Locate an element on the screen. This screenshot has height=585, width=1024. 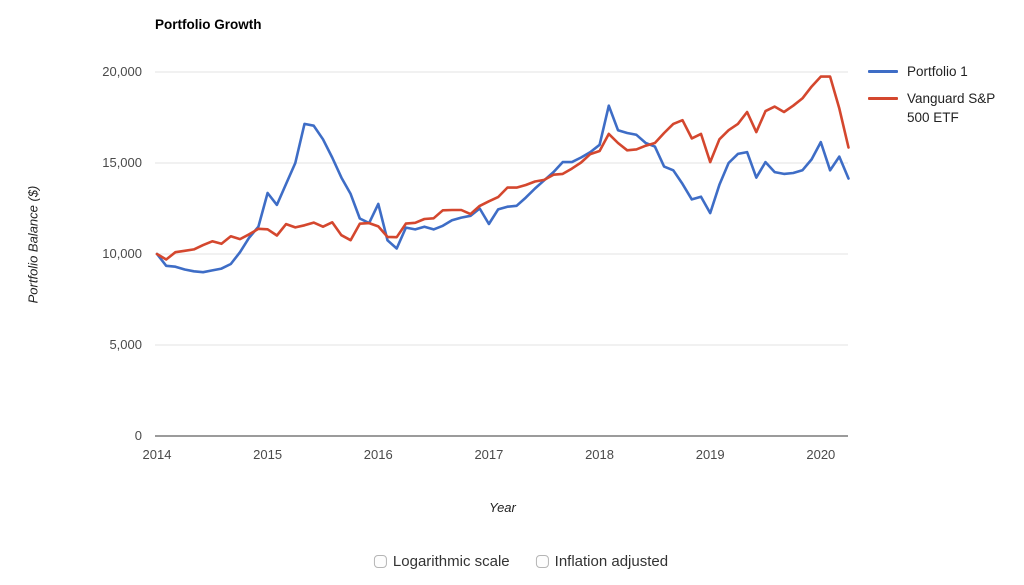
x-tick-label: 2018 is located at coordinates (599, 454).